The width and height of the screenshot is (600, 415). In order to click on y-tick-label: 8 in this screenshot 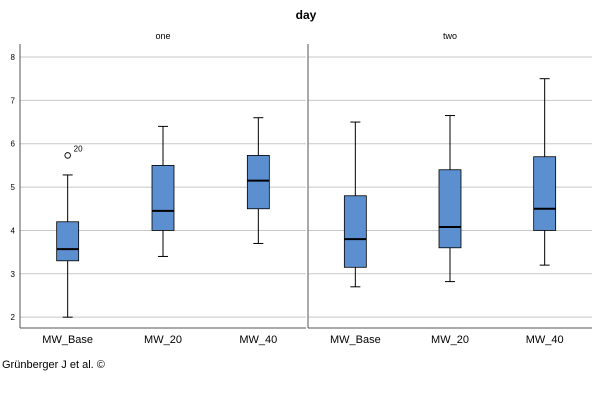, I will do `click(13, 57)`.